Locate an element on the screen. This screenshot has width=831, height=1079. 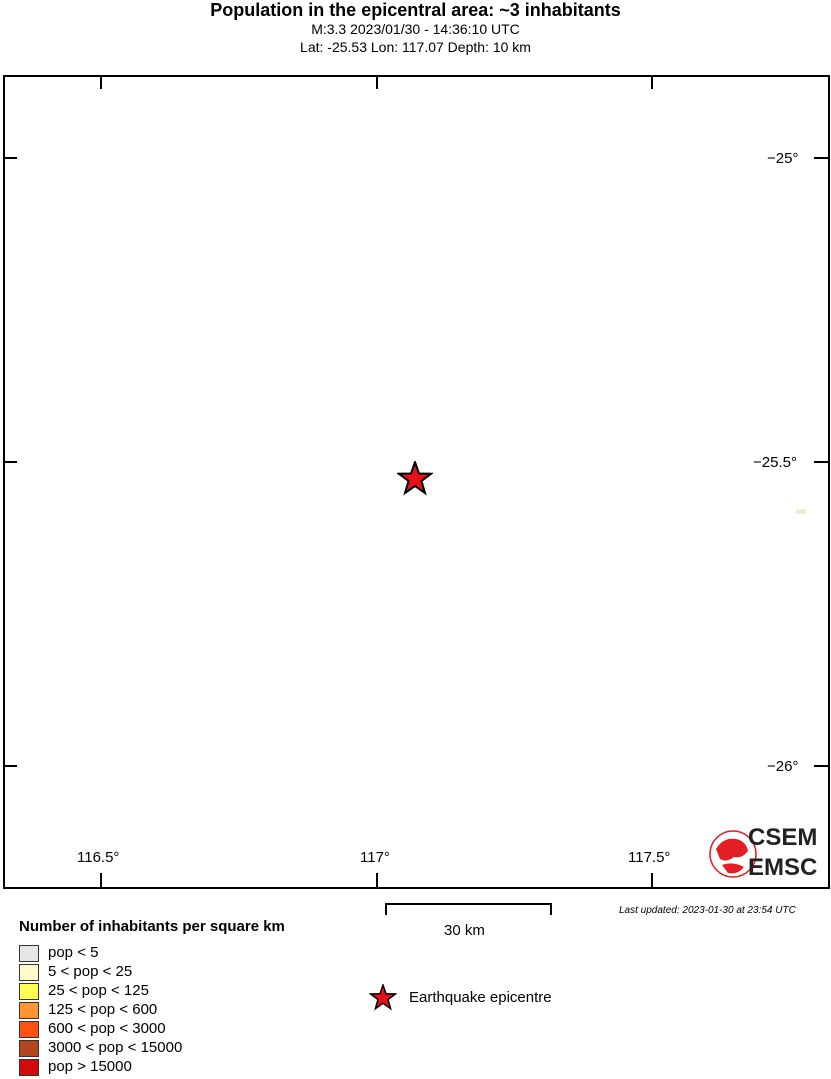
legend-label: 25 < pop < 125 is located at coordinates (98, 990).